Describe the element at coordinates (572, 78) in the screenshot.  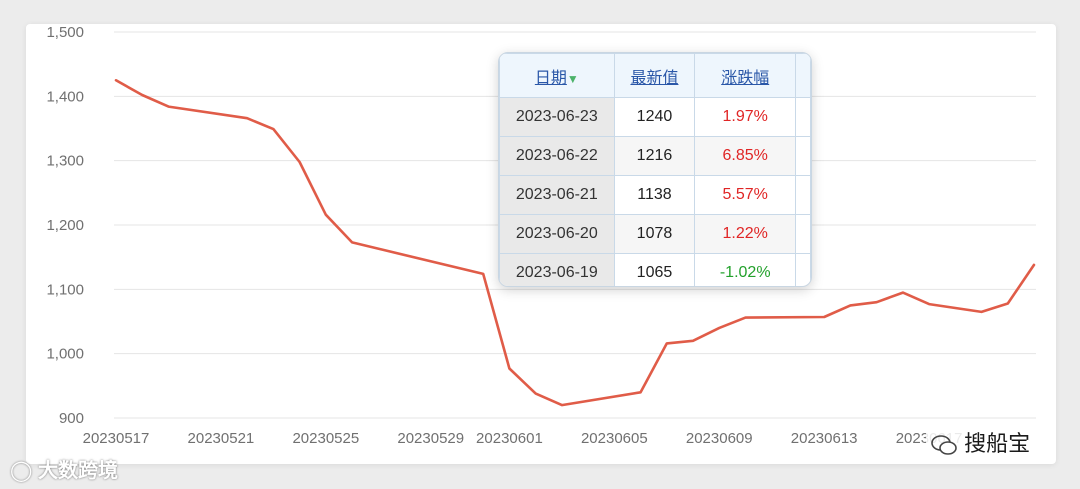
I see `arrow-down-icon: ▼` at that location.